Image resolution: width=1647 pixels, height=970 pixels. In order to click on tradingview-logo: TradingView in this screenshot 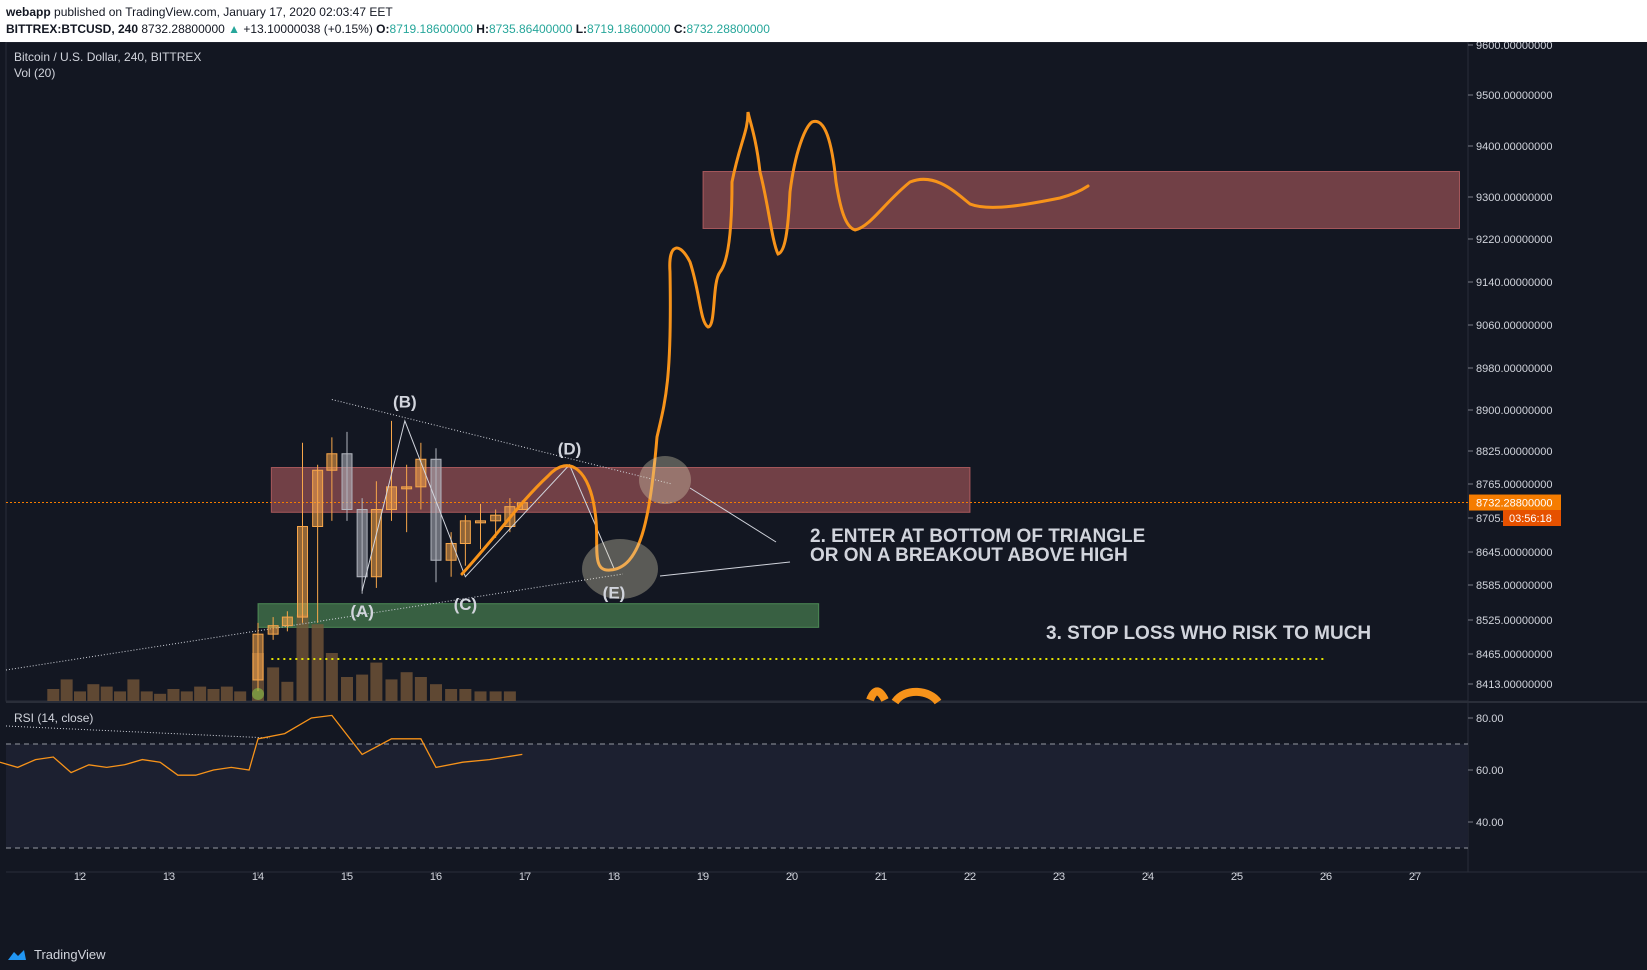, I will do `click(56, 954)`.